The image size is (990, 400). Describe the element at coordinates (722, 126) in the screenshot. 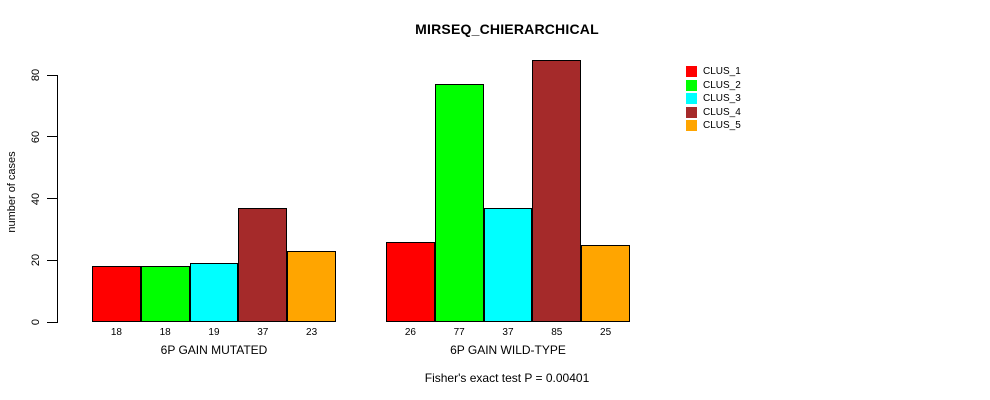

I see `legend-label: CLUS_5` at that location.